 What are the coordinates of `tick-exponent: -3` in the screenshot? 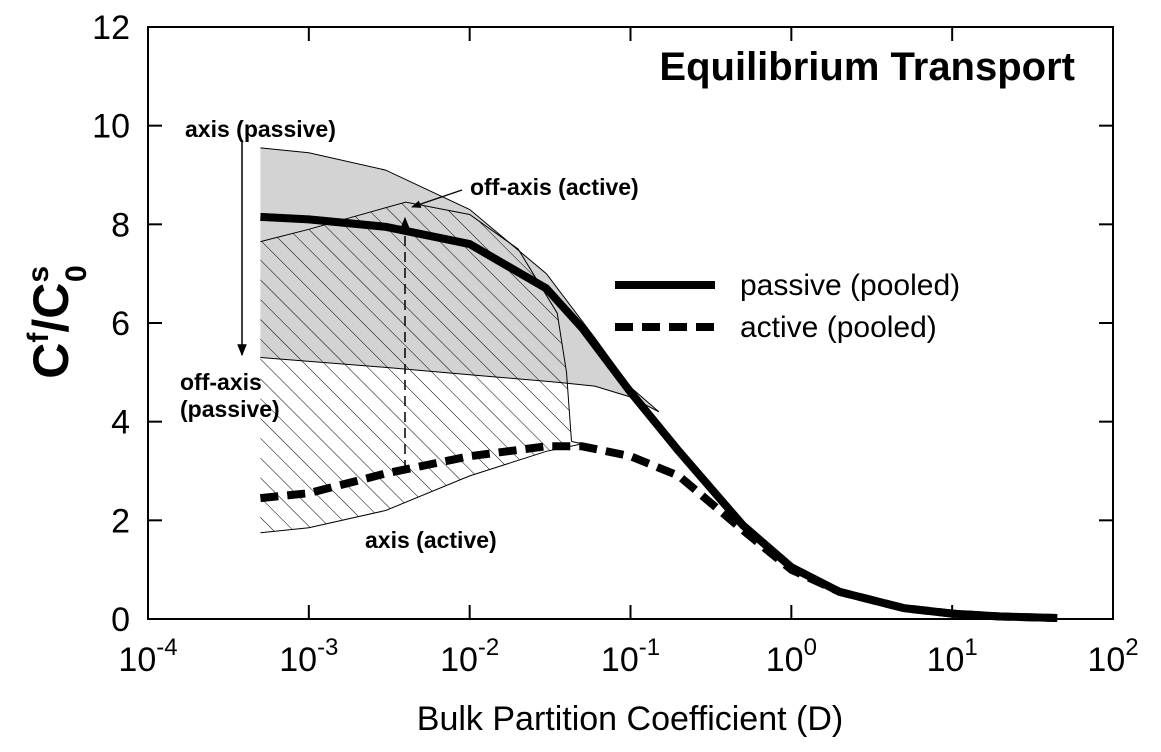 It's located at (327, 647).